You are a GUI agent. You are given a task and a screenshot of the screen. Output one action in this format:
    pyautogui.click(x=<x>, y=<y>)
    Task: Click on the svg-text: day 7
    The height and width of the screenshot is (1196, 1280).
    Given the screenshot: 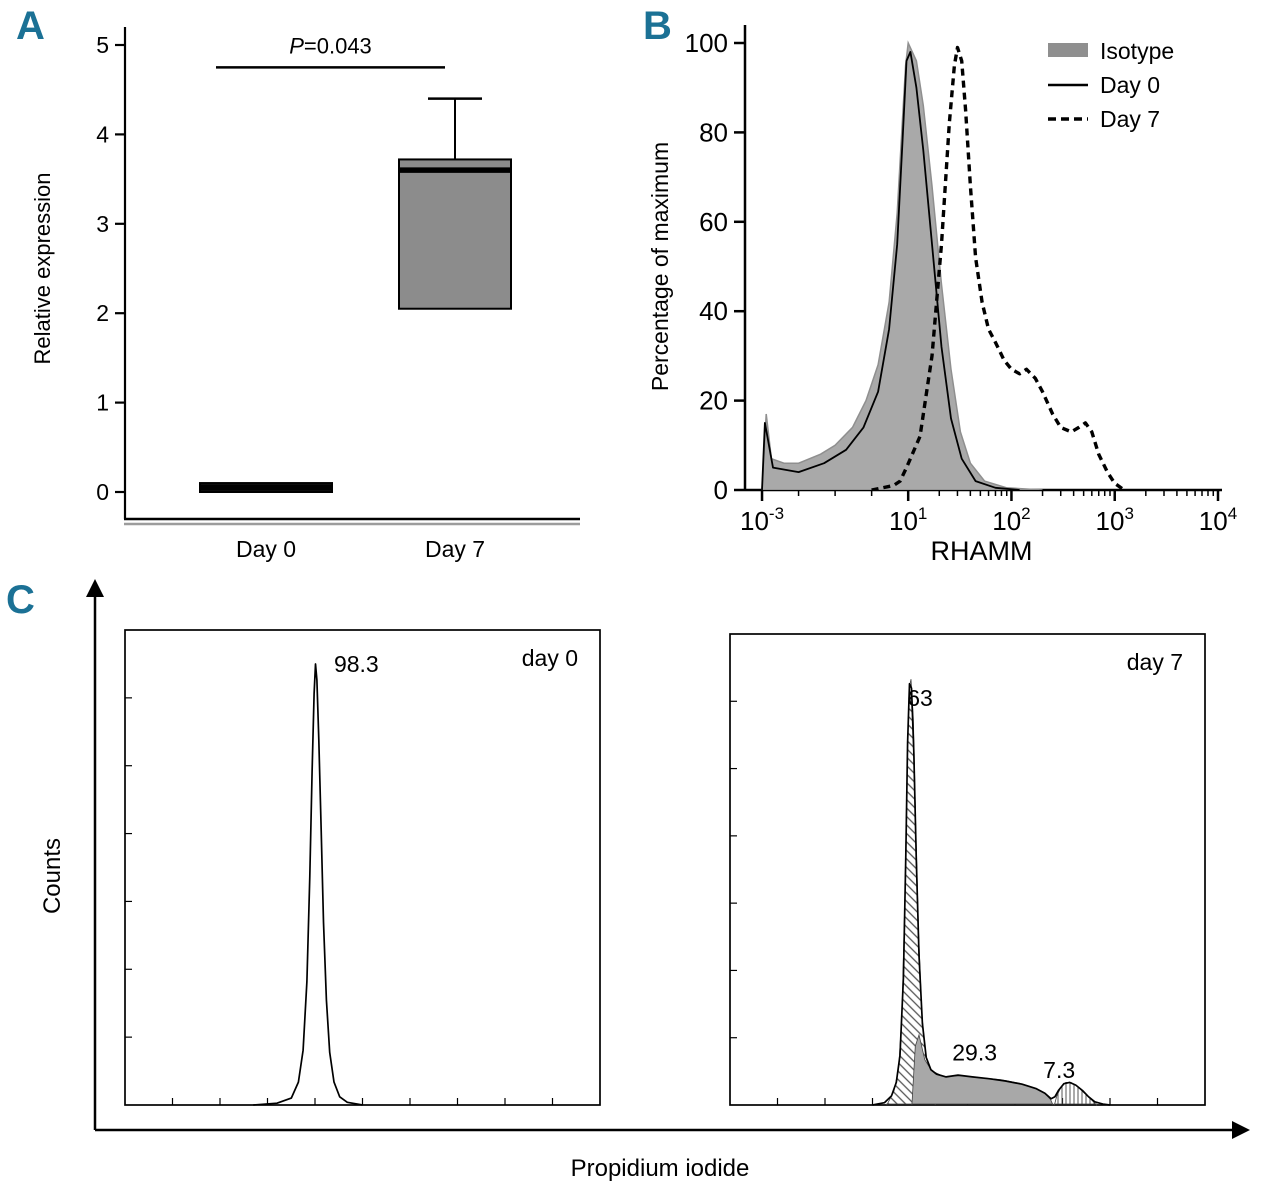 What is the action you would take?
    pyautogui.click(x=1155, y=662)
    